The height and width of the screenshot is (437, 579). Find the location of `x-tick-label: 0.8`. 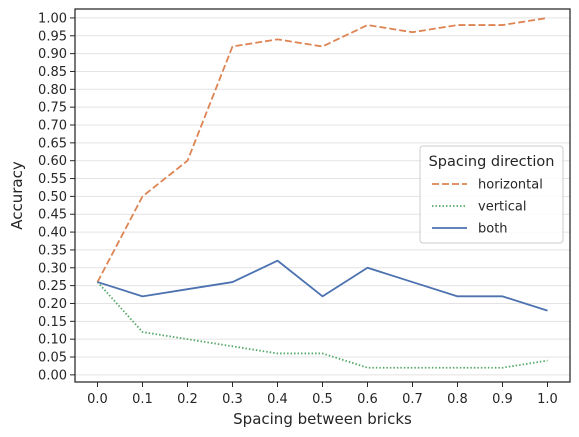

x-tick-label: 0.8 is located at coordinates (457, 399).